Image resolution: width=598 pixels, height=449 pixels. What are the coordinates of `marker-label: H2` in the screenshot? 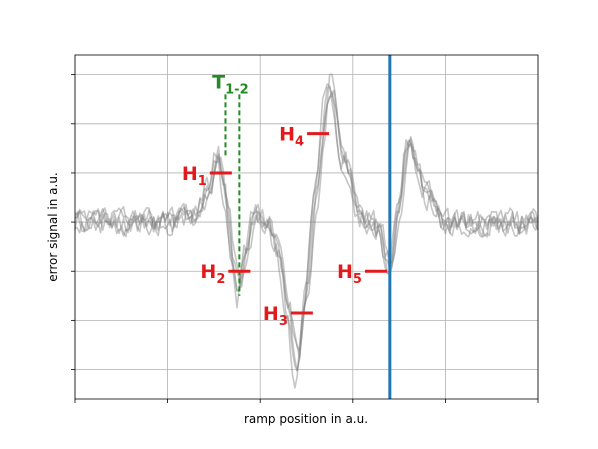 It's located at (212, 274).